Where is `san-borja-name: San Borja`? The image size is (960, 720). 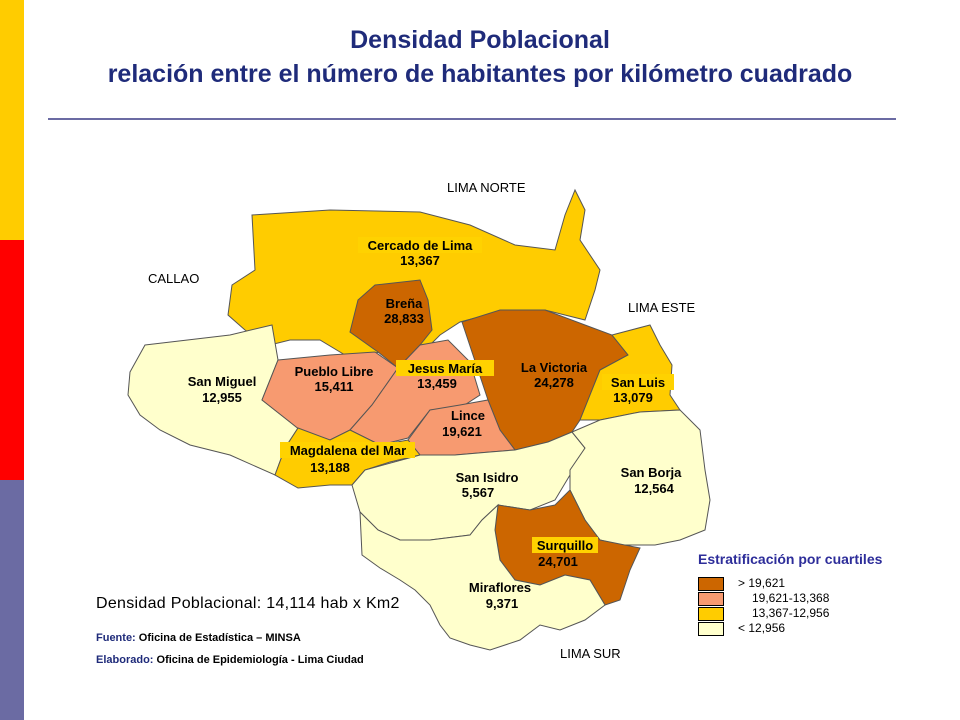 san-borja-name: San Borja is located at coordinates (651, 472).